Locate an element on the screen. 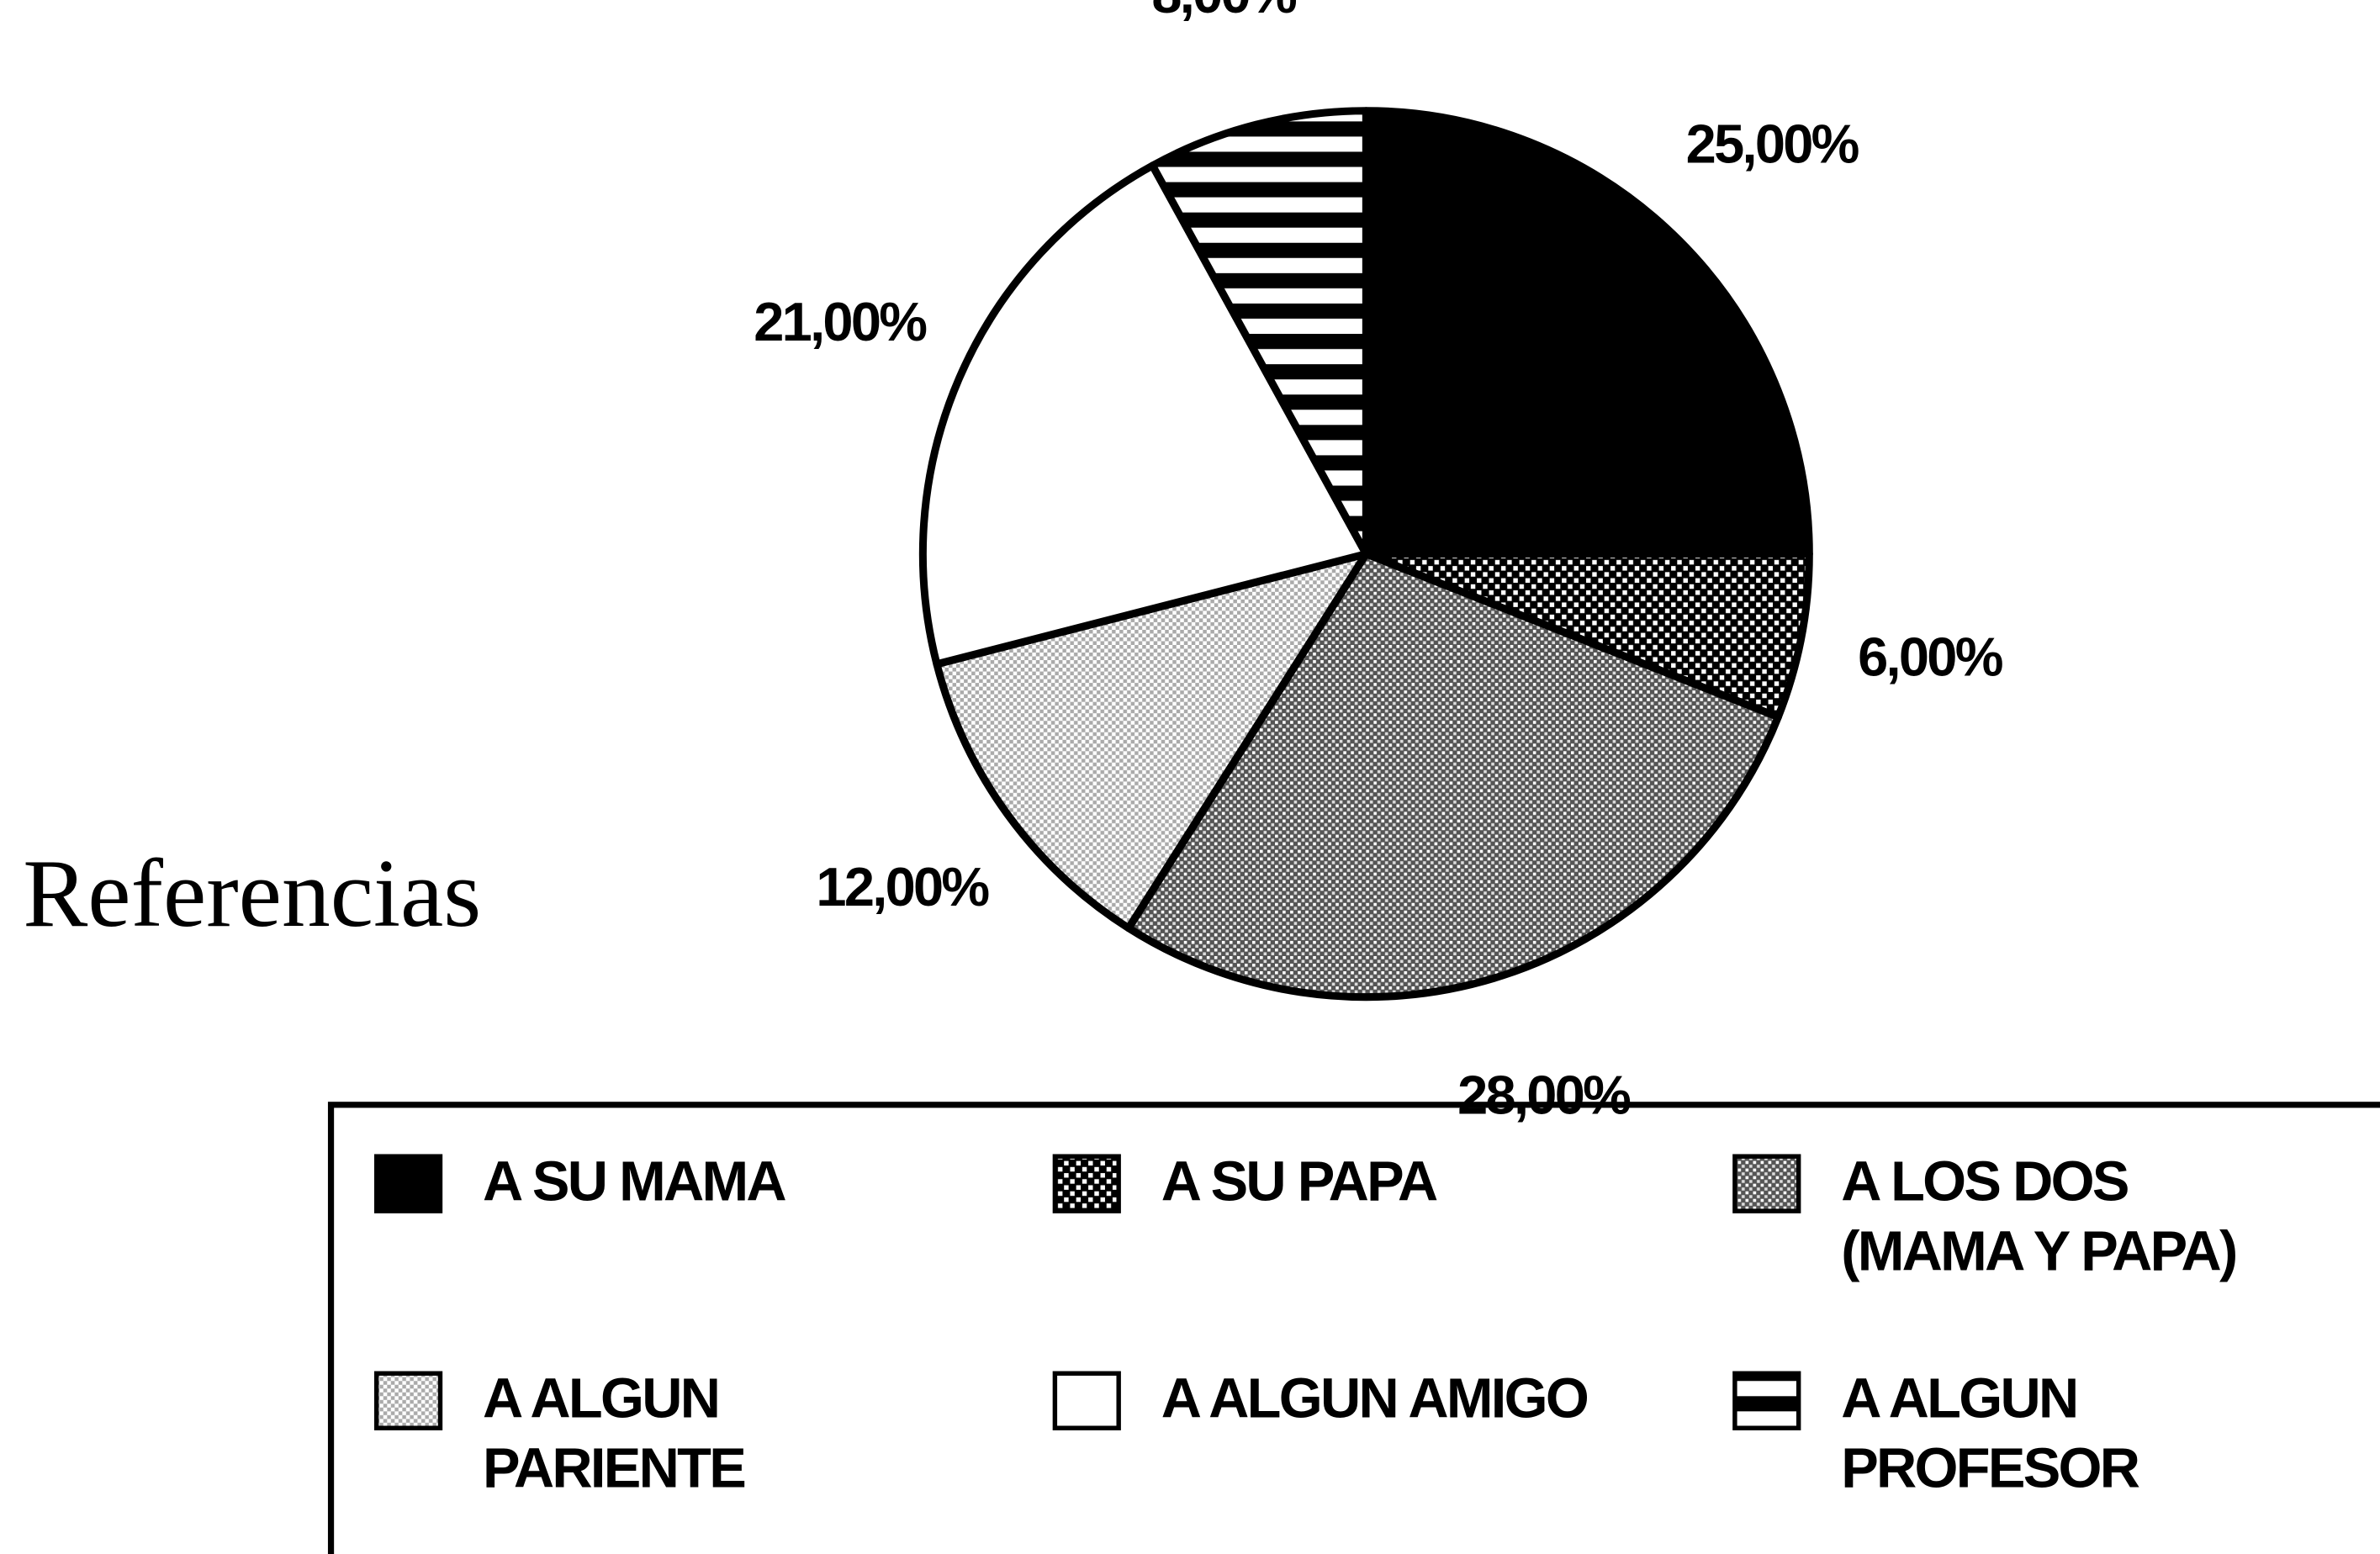 The height and width of the screenshot is (1554, 2380). data-label: 28,00% is located at coordinates (1544, 1096).